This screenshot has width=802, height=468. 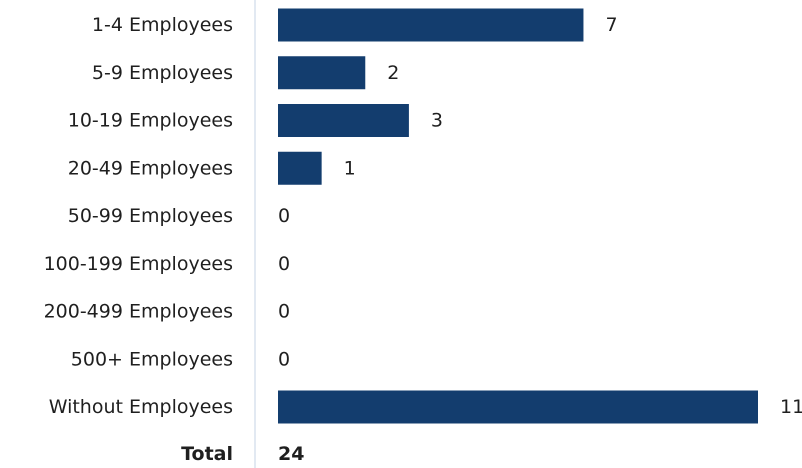 What do you see at coordinates (150, 121) in the screenshot?
I see `category-label: 10-19 Employees` at bounding box center [150, 121].